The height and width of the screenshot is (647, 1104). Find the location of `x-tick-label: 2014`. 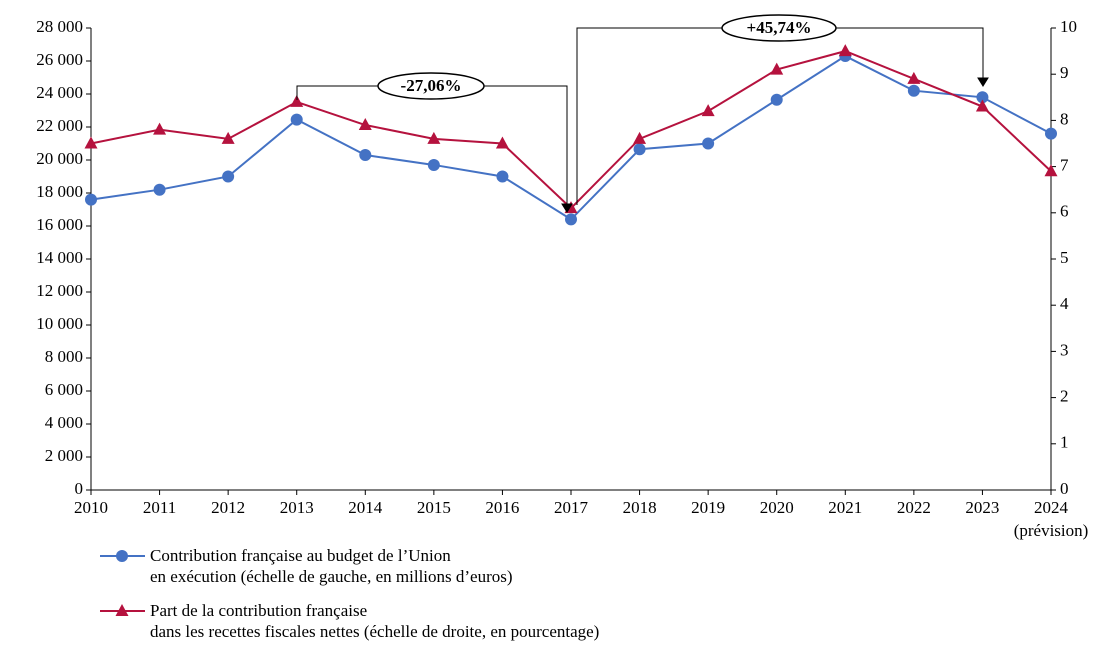

x-tick-label: 2014 is located at coordinates (365, 507).